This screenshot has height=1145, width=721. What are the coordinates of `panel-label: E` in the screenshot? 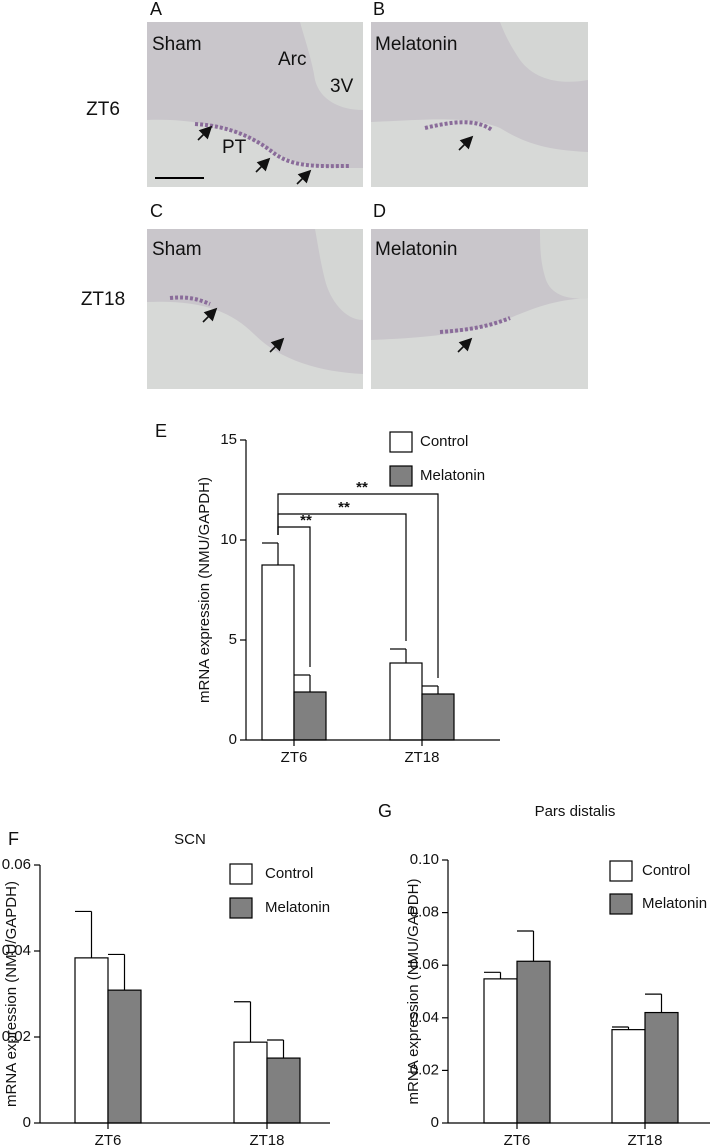 It's located at (161, 431).